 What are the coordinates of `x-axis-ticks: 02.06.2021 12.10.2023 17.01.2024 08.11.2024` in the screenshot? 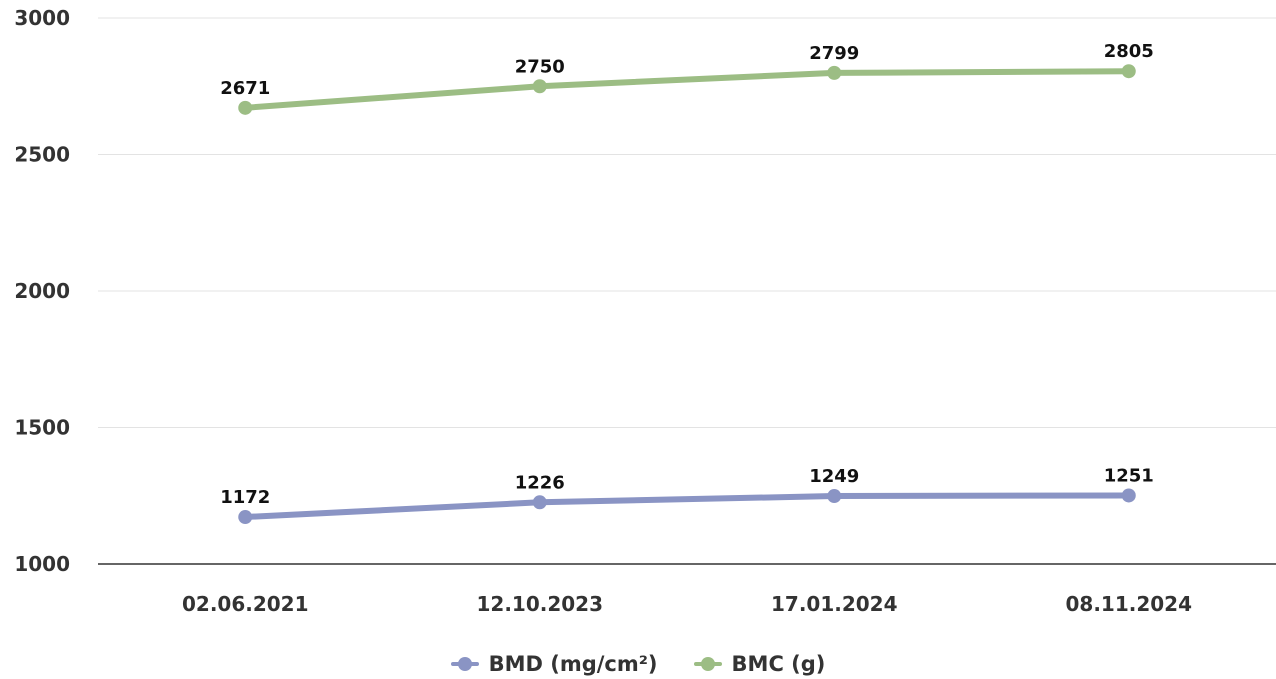 It's located at (687, 604).